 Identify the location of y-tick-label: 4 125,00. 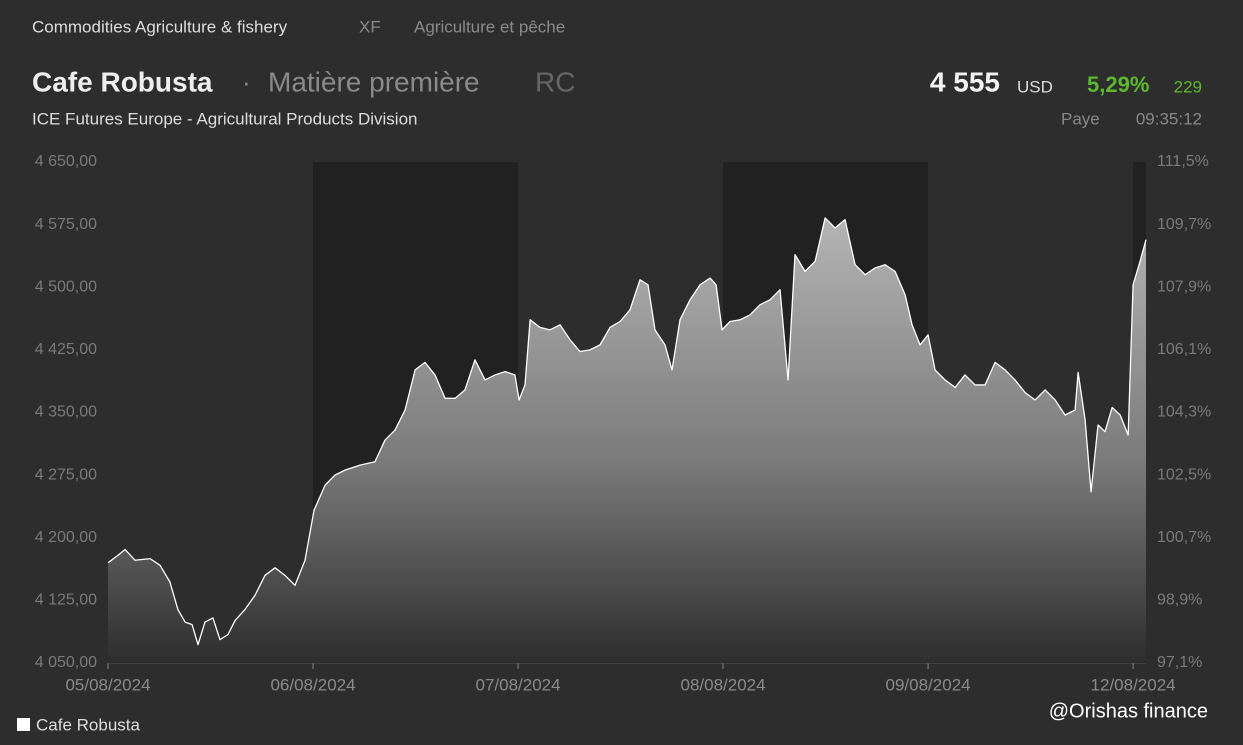
(66, 600).